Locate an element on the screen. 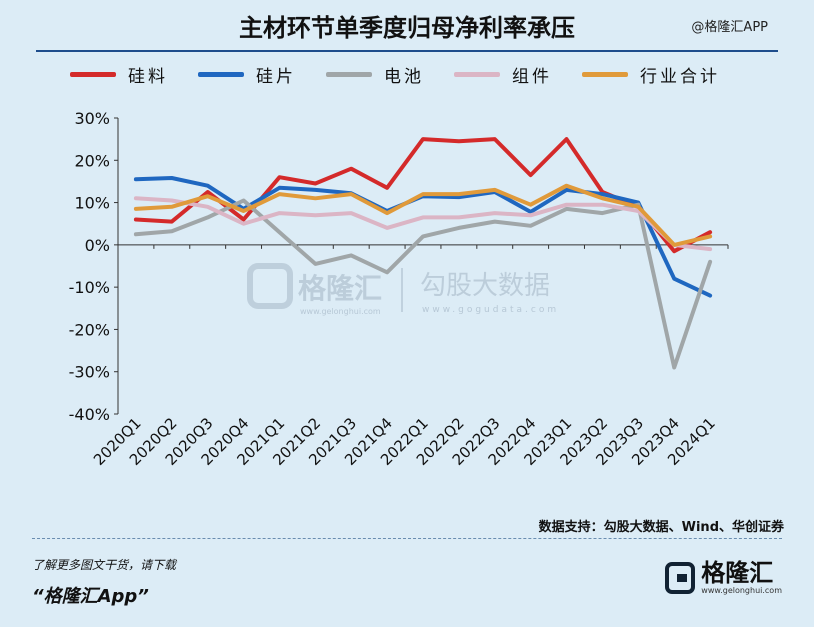  legend-label: 电池 is located at coordinates (404, 76).